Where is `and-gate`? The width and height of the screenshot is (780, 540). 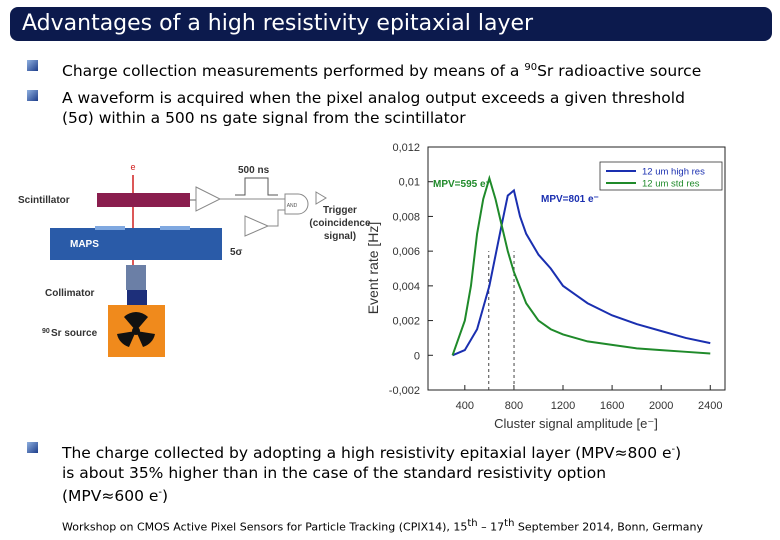
and-gate is located at coordinates (296, 204).